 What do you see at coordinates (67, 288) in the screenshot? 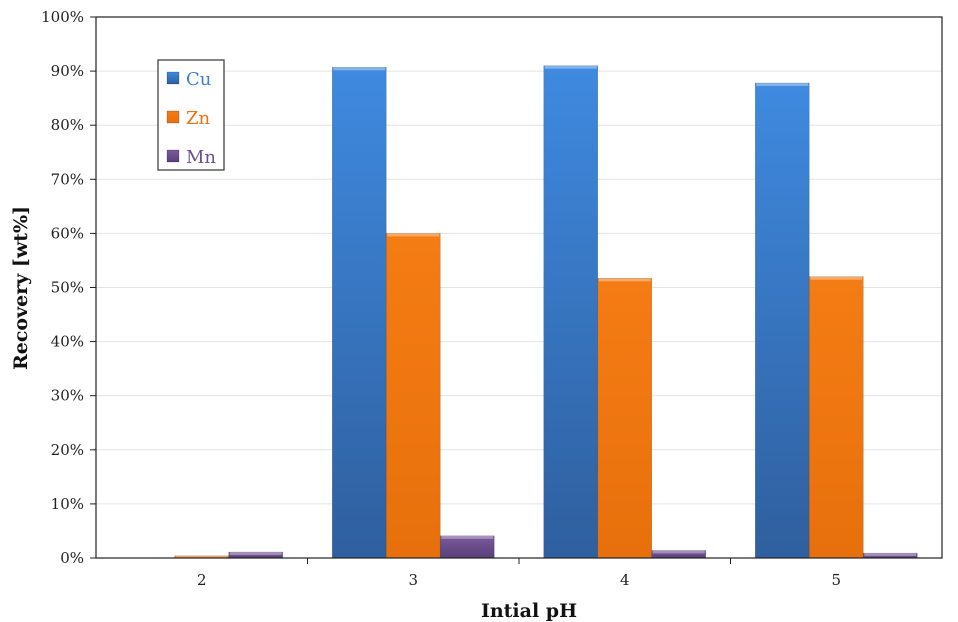
I see `y-tick-label: 50%` at bounding box center [67, 288].